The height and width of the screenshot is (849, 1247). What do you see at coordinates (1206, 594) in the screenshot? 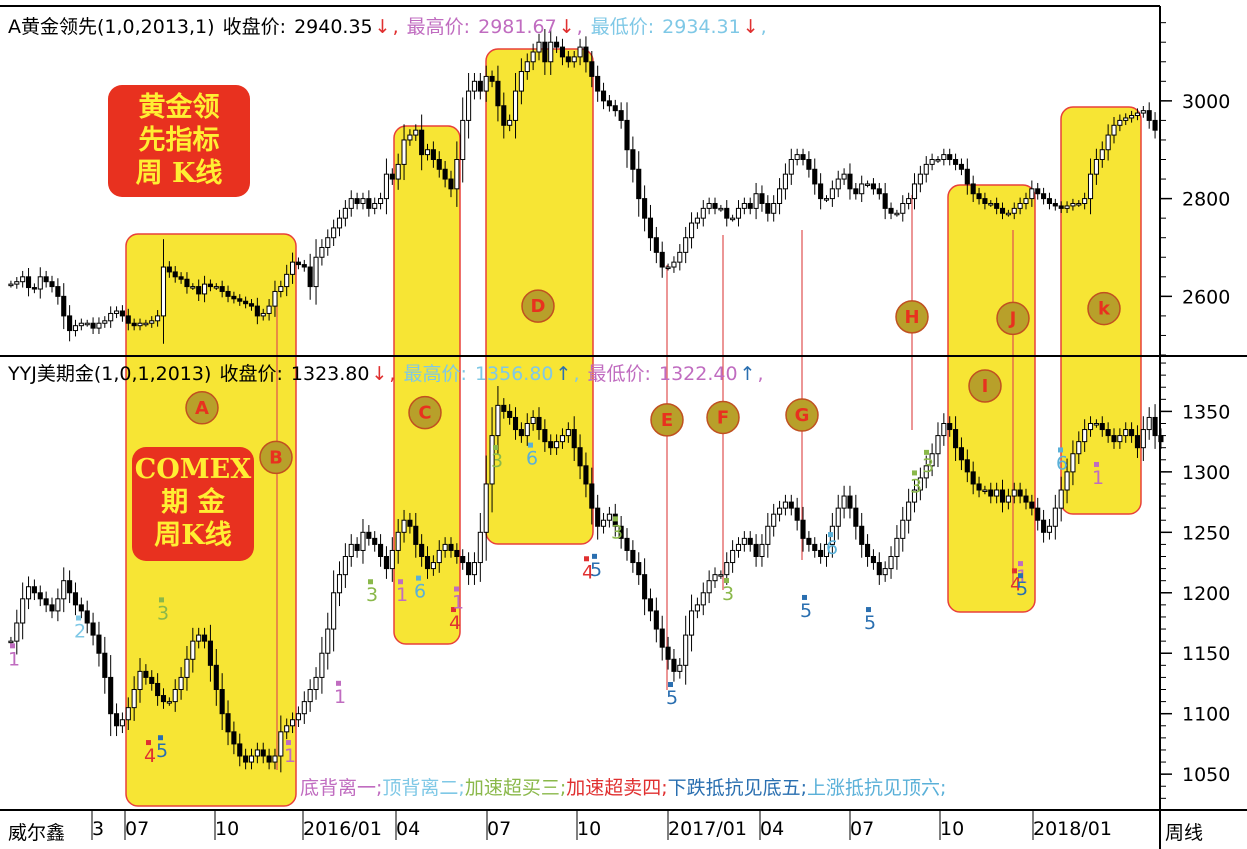
I see `bottom-y-tick-label: 1200` at bounding box center [1206, 594].